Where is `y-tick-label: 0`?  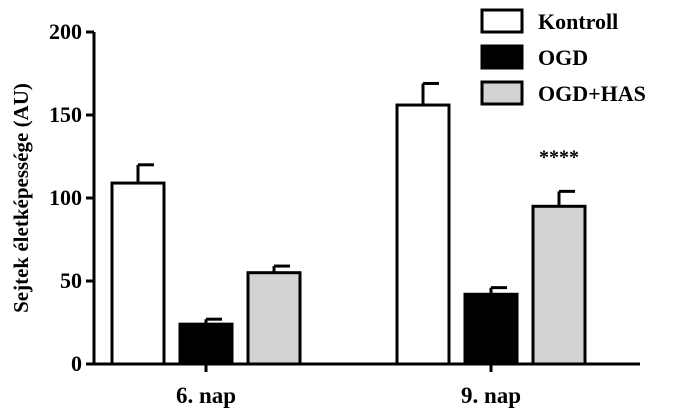 y-tick-label: 0 is located at coordinates (76, 363).